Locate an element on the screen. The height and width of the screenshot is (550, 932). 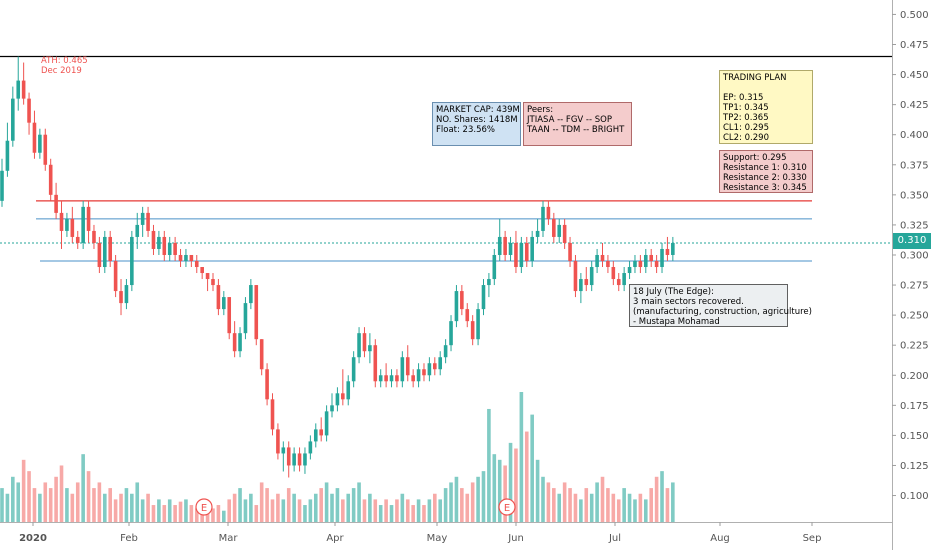
price-tick-label: 0.100 is located at coordinates (914, 496).